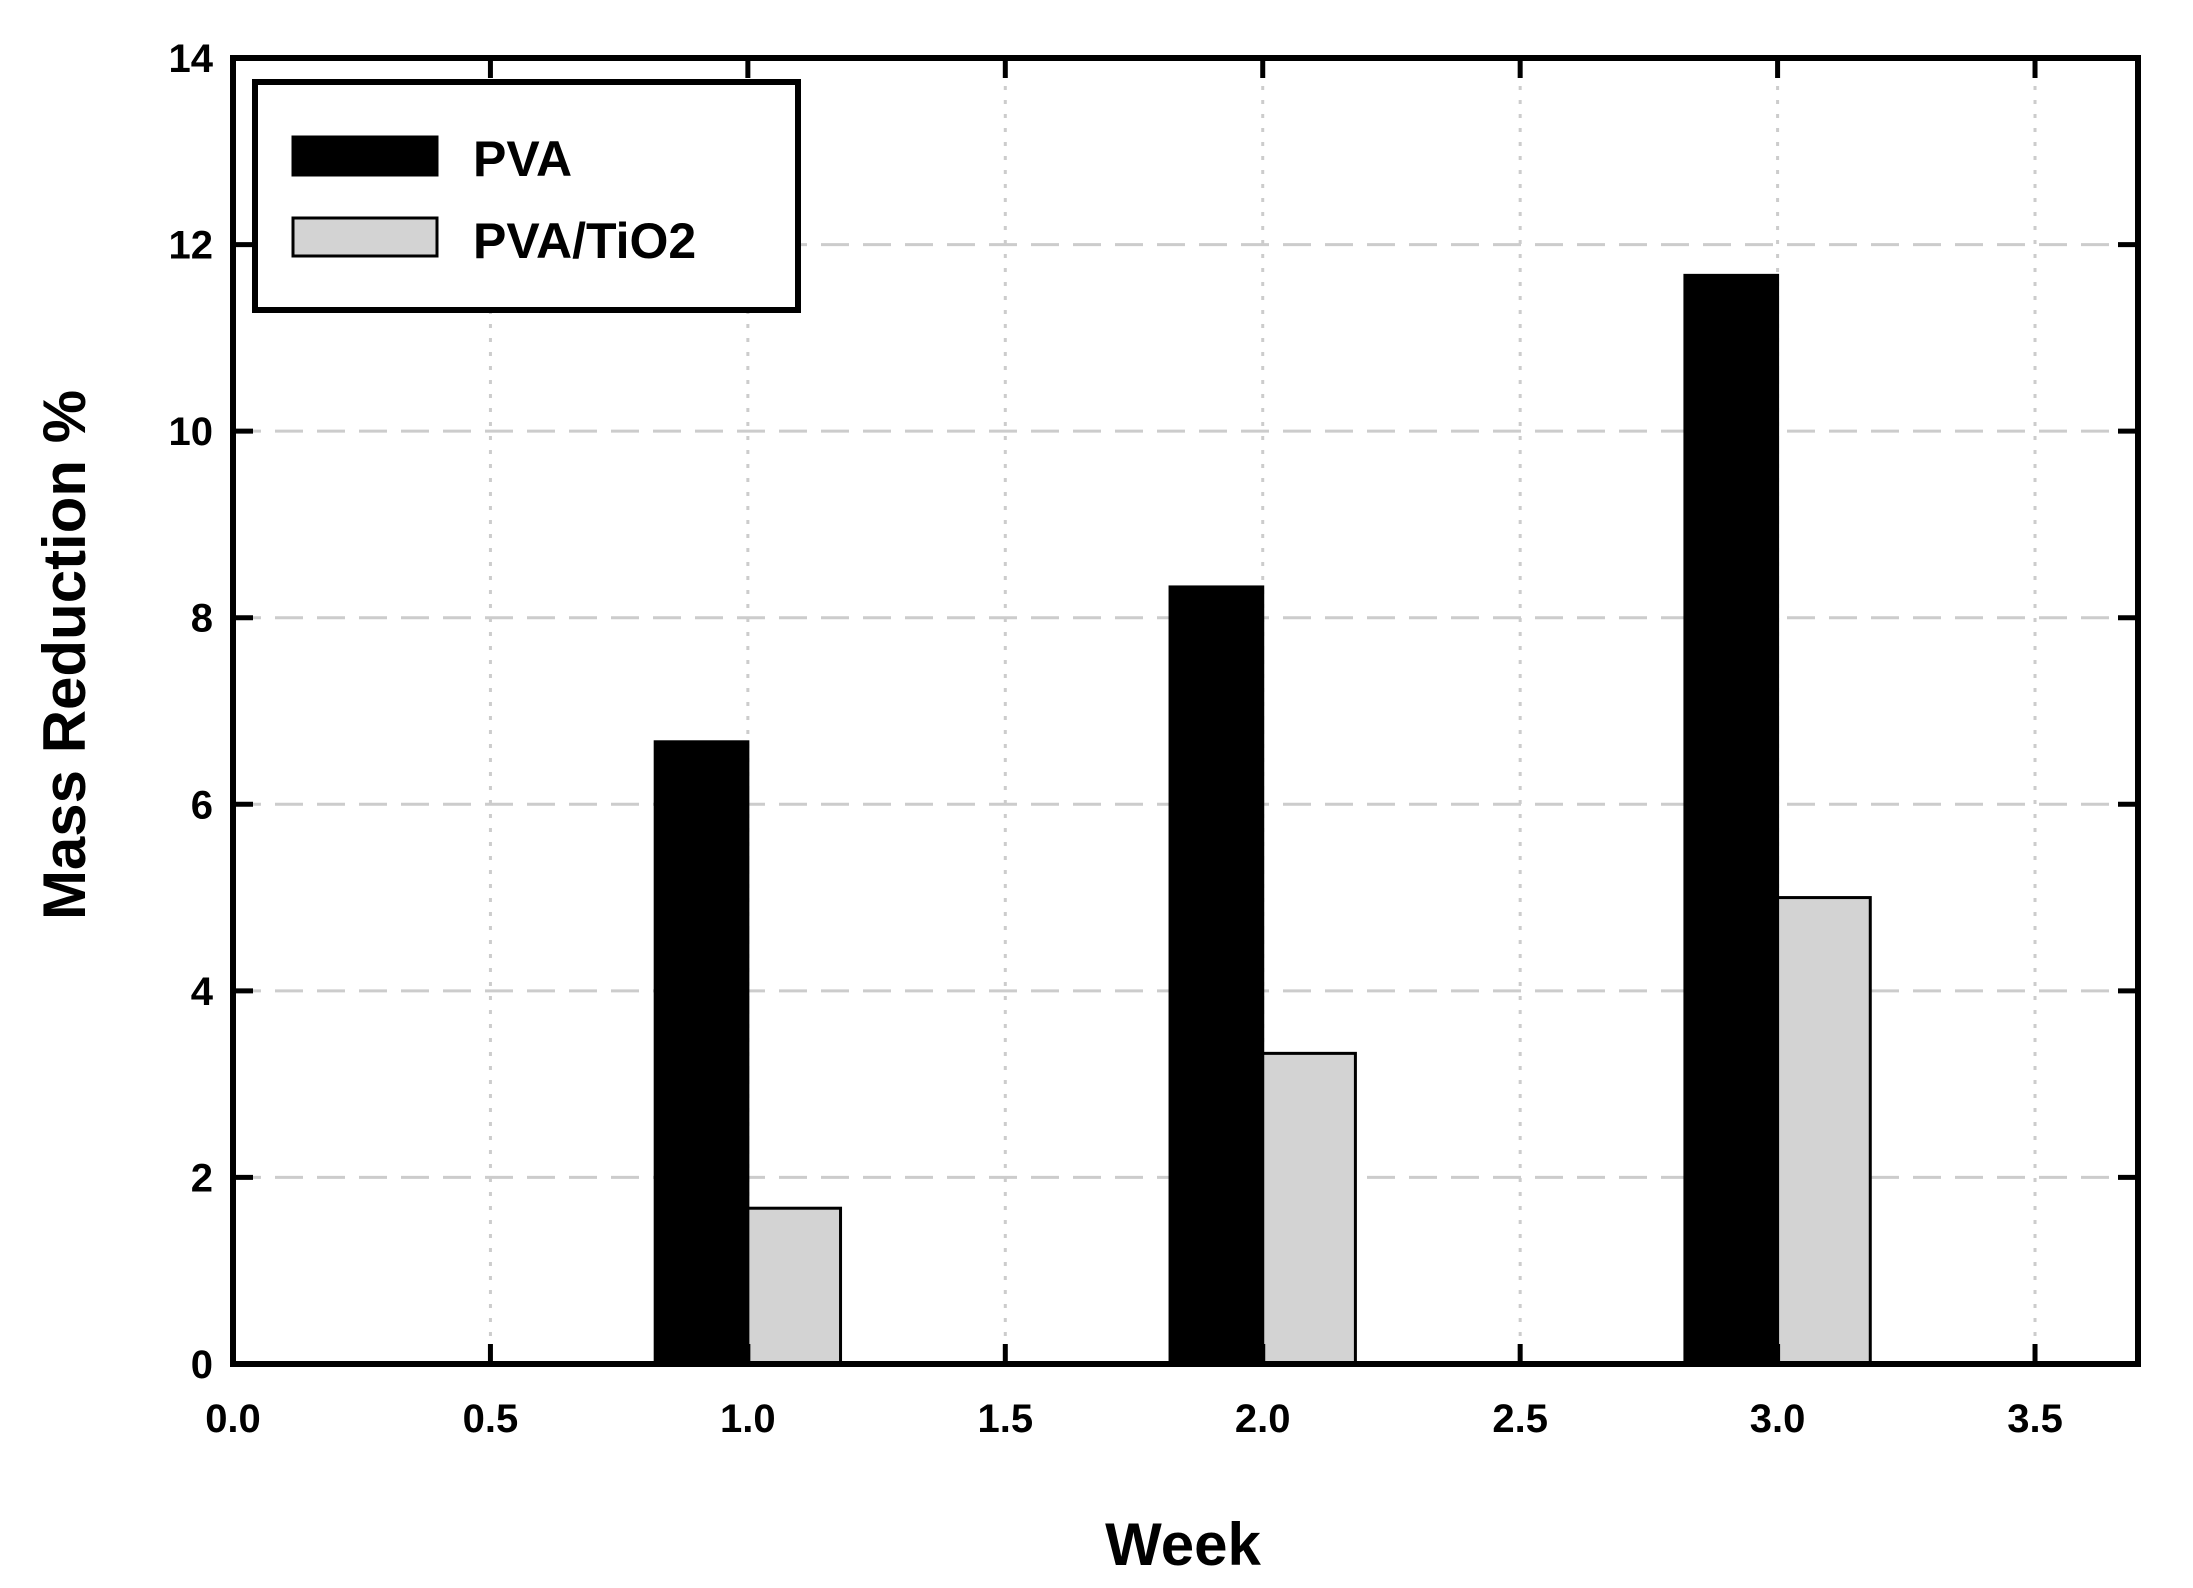 This screenshot has height=1588, width=2193. What do you see at coordinates (1263, 1419) in the screenshot?
I see `x-tick-label: 2.0` at bounding box center [1263, 1419].